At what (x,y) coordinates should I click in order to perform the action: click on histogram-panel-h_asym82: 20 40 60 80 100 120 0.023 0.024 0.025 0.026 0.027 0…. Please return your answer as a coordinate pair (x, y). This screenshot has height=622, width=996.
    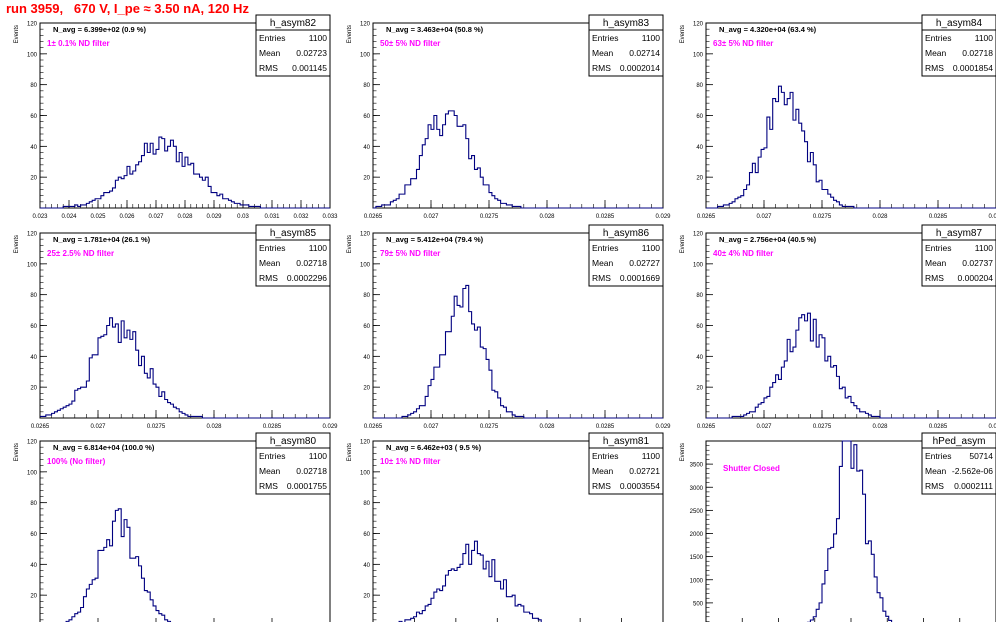
    Looking at the image, I should click on (176, 123).